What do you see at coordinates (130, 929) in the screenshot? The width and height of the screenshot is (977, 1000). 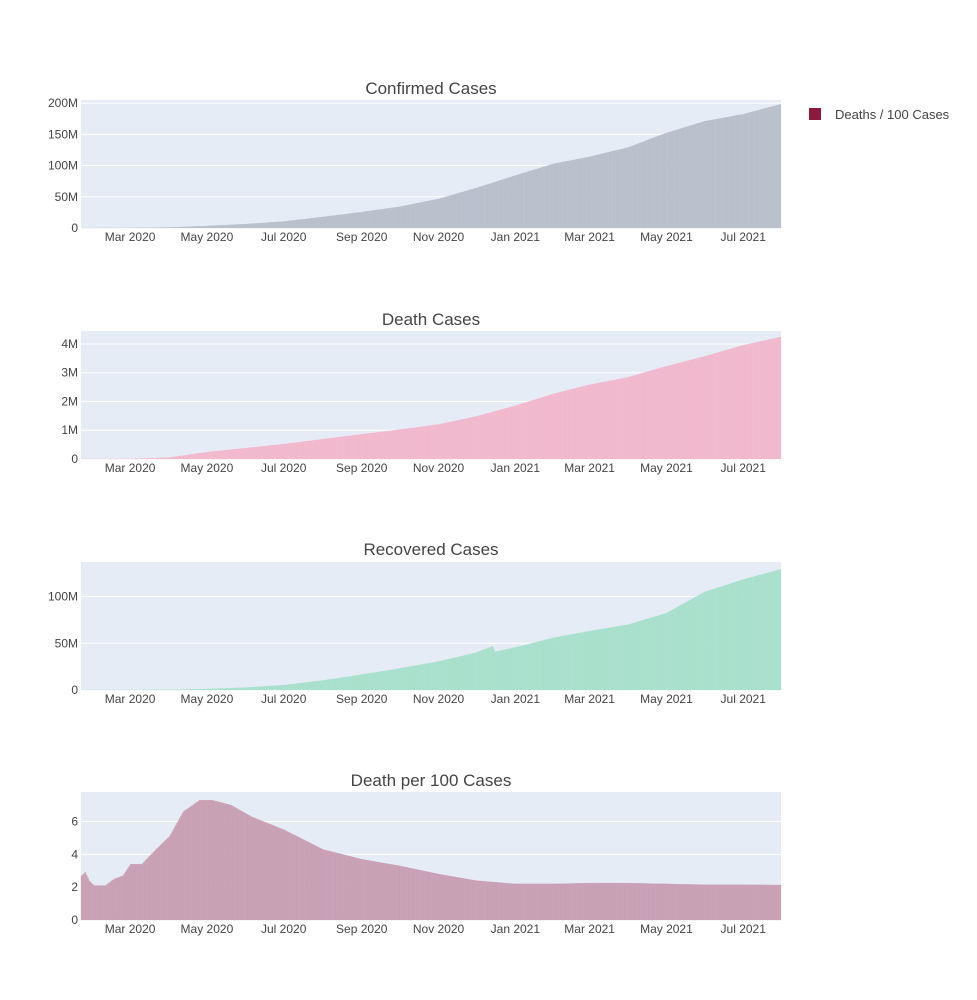 I see `x-tick-label: Mar 2020` at bounding box center [130, 929].